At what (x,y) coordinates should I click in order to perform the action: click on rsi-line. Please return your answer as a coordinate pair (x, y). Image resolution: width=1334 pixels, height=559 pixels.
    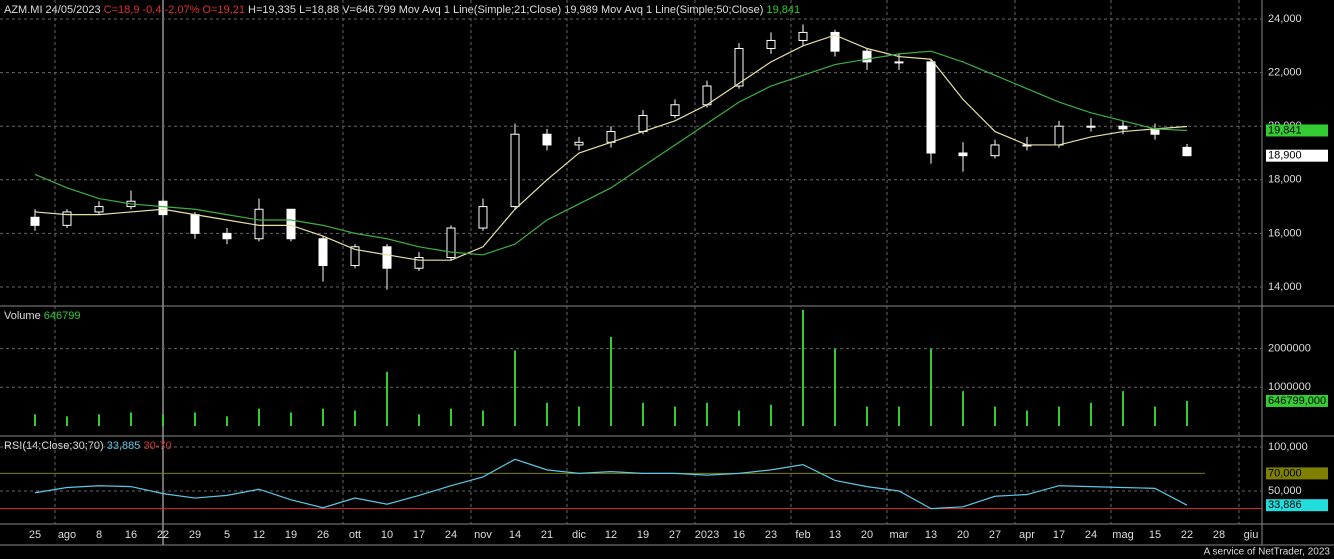
    Looking at the image, I should click on (611, 484).